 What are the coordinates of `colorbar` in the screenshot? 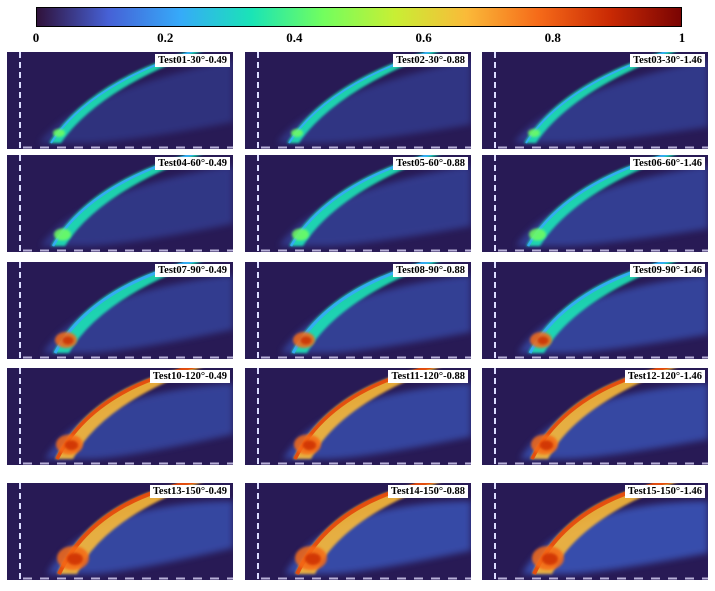 It's located at (359, 17).